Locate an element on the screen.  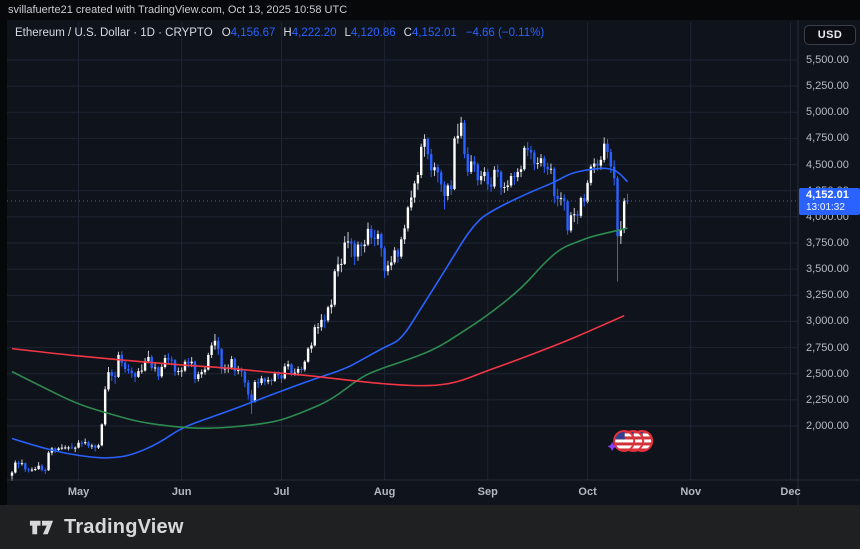
tradingview-logo-icon is located at coordinates (41, 527).